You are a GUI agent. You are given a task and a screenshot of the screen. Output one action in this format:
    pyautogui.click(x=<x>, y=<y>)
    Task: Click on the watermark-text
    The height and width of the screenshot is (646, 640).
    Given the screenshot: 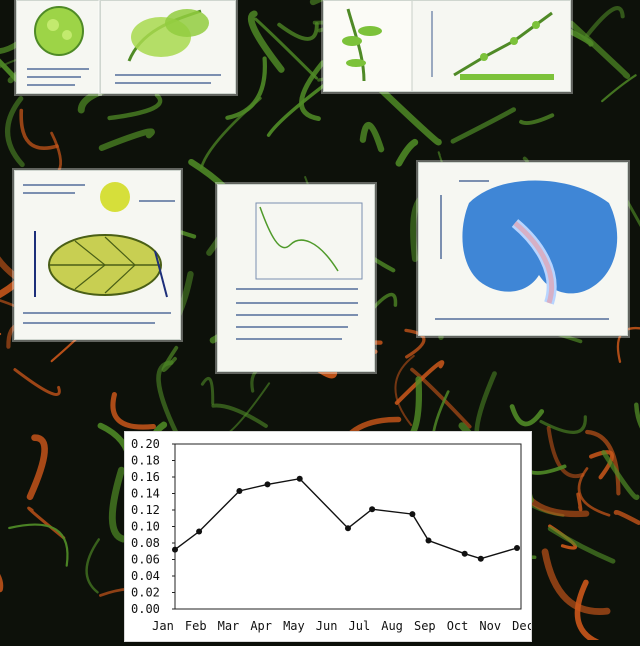 What is the action you would take?
    pyautogui.click(x=565, y=622)
    